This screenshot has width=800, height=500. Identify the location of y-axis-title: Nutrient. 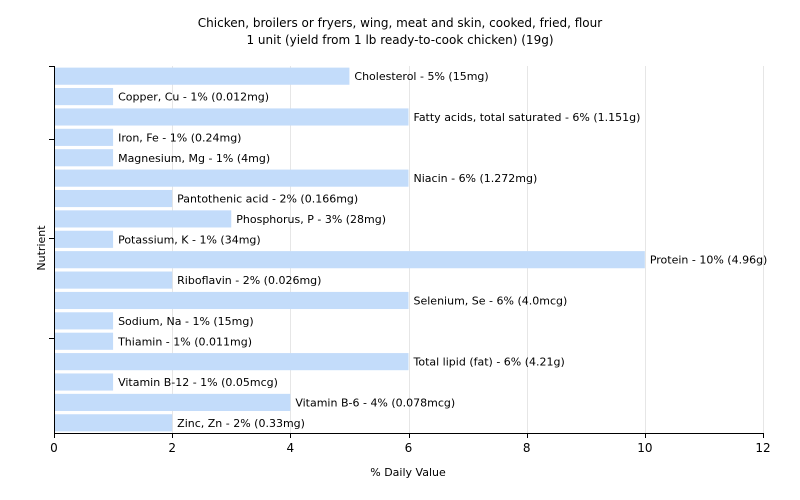
(41, 248).